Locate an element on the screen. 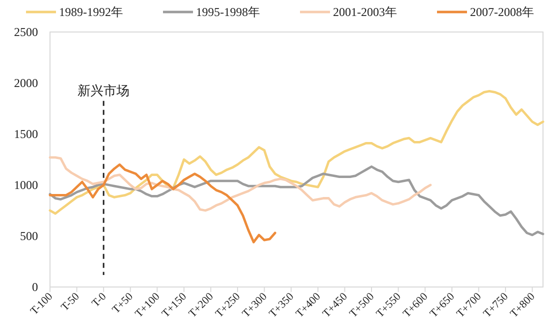  legend-label: 2007-2008年 is located at coordinates (502, 12).